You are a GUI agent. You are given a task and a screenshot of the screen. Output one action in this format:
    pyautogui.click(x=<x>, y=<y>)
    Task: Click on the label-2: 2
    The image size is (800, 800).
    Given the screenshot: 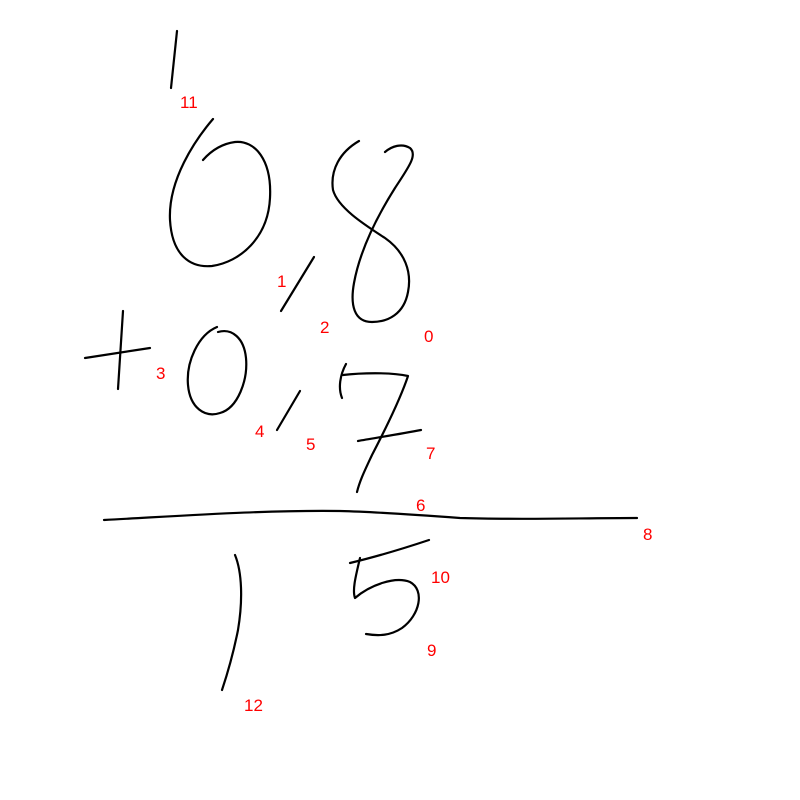 What is the action you would take?
    pyautogui.click(x=324, y=327)
    